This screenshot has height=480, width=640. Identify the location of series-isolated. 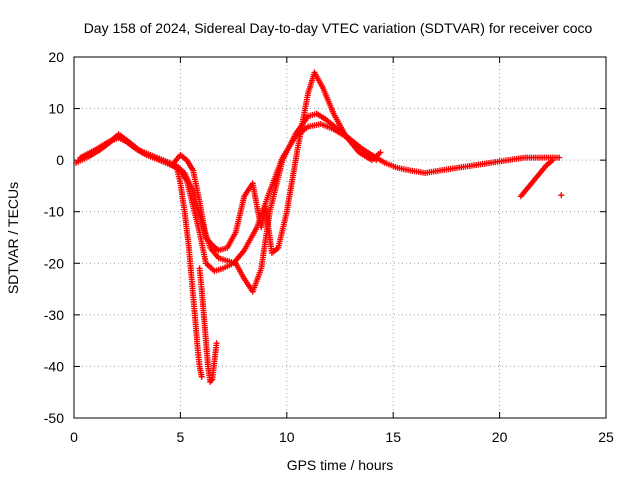
(561, 195).